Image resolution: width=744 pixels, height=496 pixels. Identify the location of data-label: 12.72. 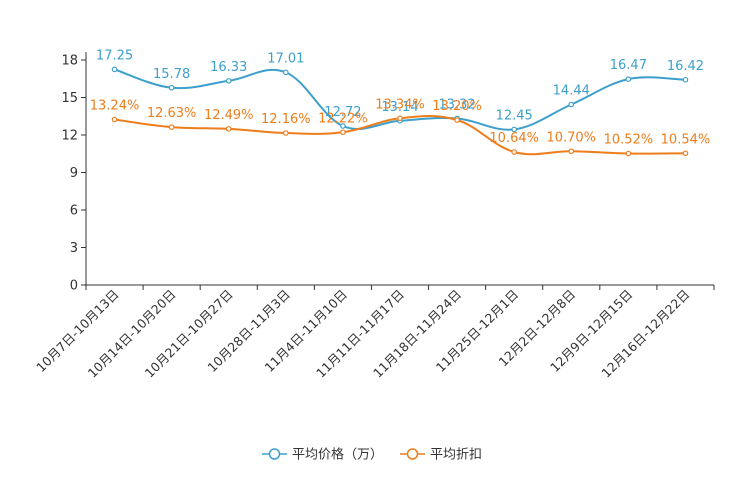
(342, 112).